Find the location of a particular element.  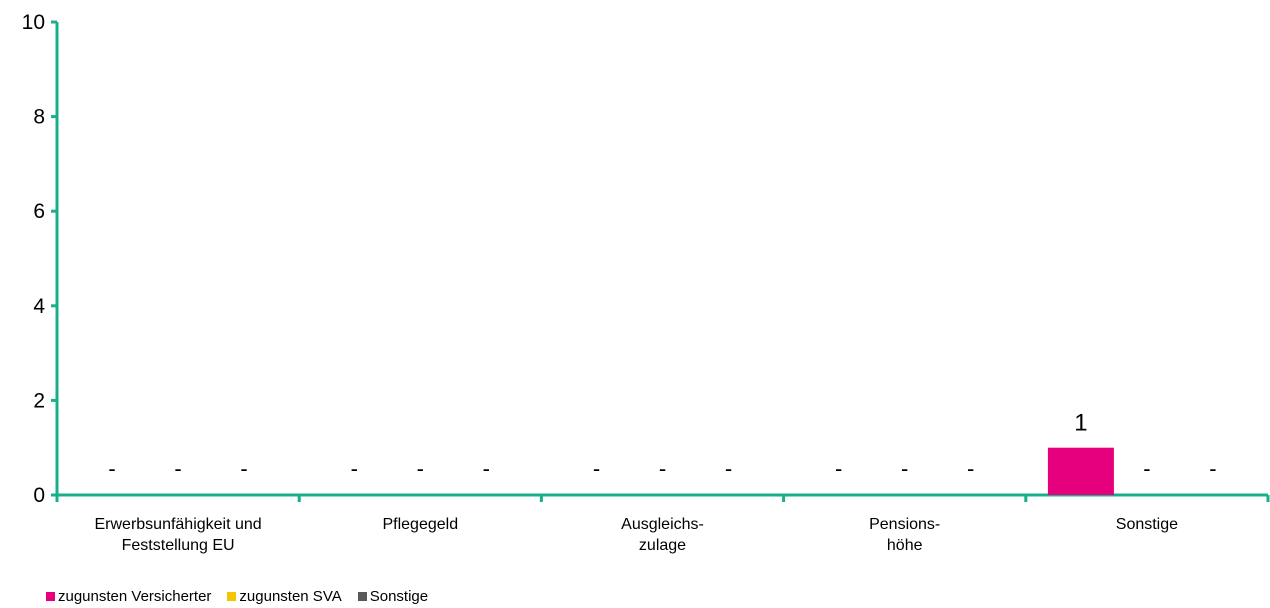

legend-label: zugunsten Versicherter is located at coordinates (135, 596).